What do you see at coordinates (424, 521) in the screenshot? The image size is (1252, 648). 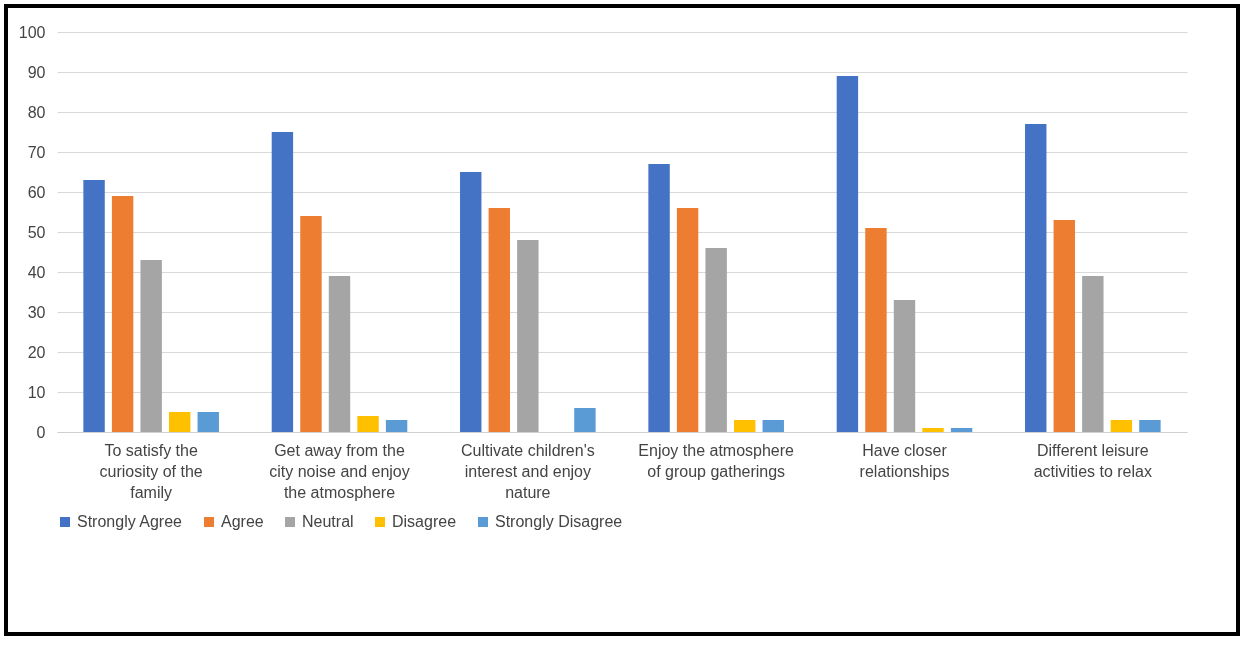 I see `legend-label: Disagree` at bounding box center [424, 521].